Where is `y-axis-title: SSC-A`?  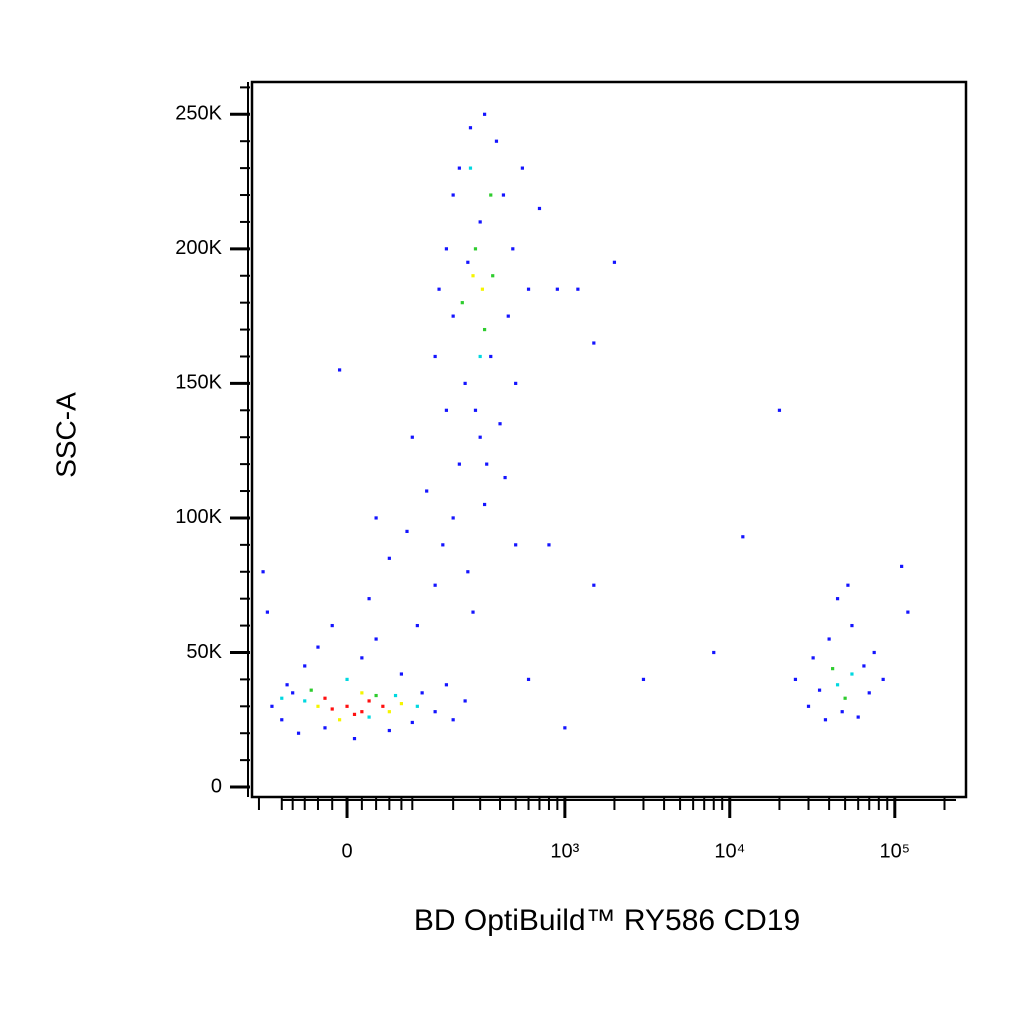
y-axis-title: SSC-A is located at coordinates (65, 435).